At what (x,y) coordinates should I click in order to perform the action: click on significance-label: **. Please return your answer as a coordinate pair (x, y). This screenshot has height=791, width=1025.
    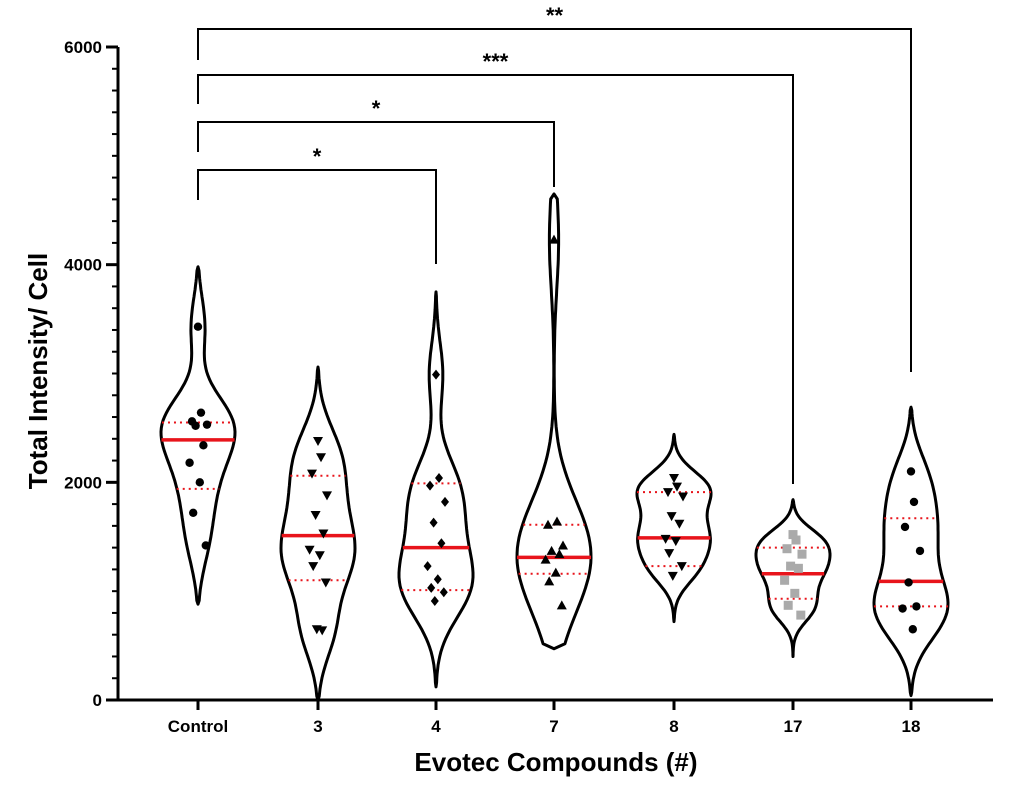
    Looking at the image, I should click on (555, 15).